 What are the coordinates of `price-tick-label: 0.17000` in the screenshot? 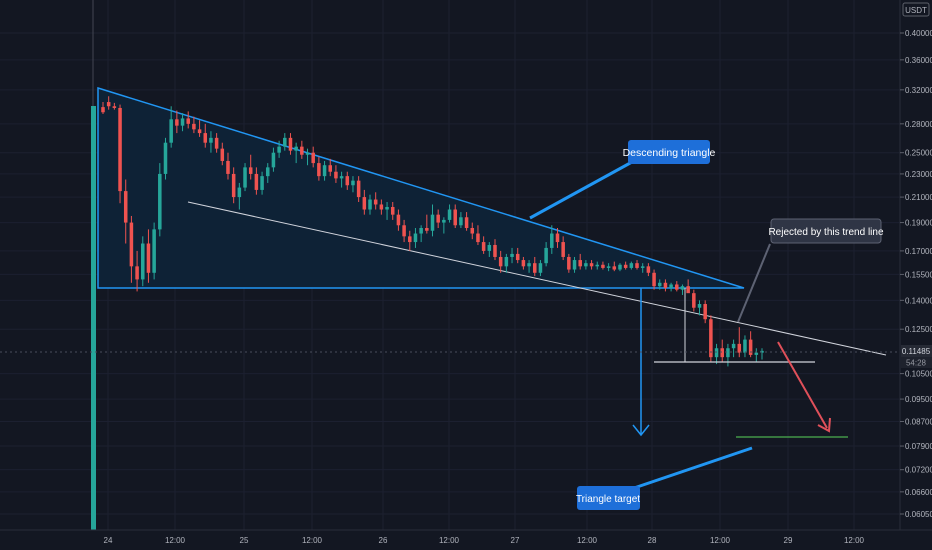 It's located at (918, 251).